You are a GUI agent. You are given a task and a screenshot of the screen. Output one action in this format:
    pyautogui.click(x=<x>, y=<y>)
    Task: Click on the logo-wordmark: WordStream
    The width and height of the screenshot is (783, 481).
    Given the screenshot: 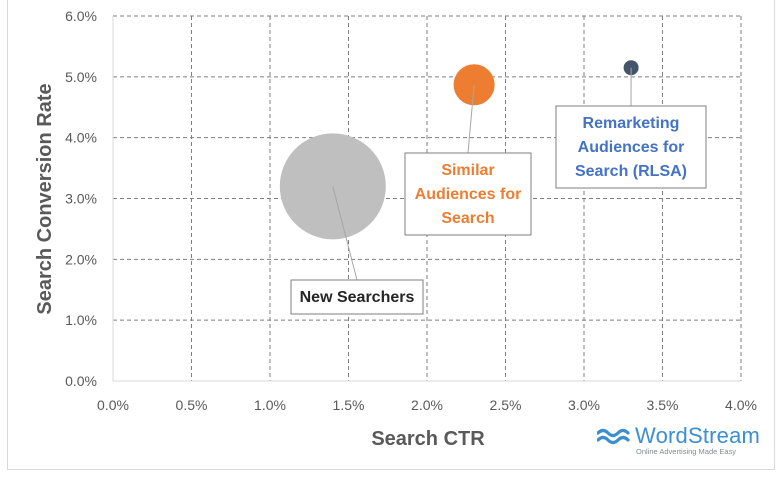 What is the action you would take?
    pyautogui.click(x=698, y=435)
    